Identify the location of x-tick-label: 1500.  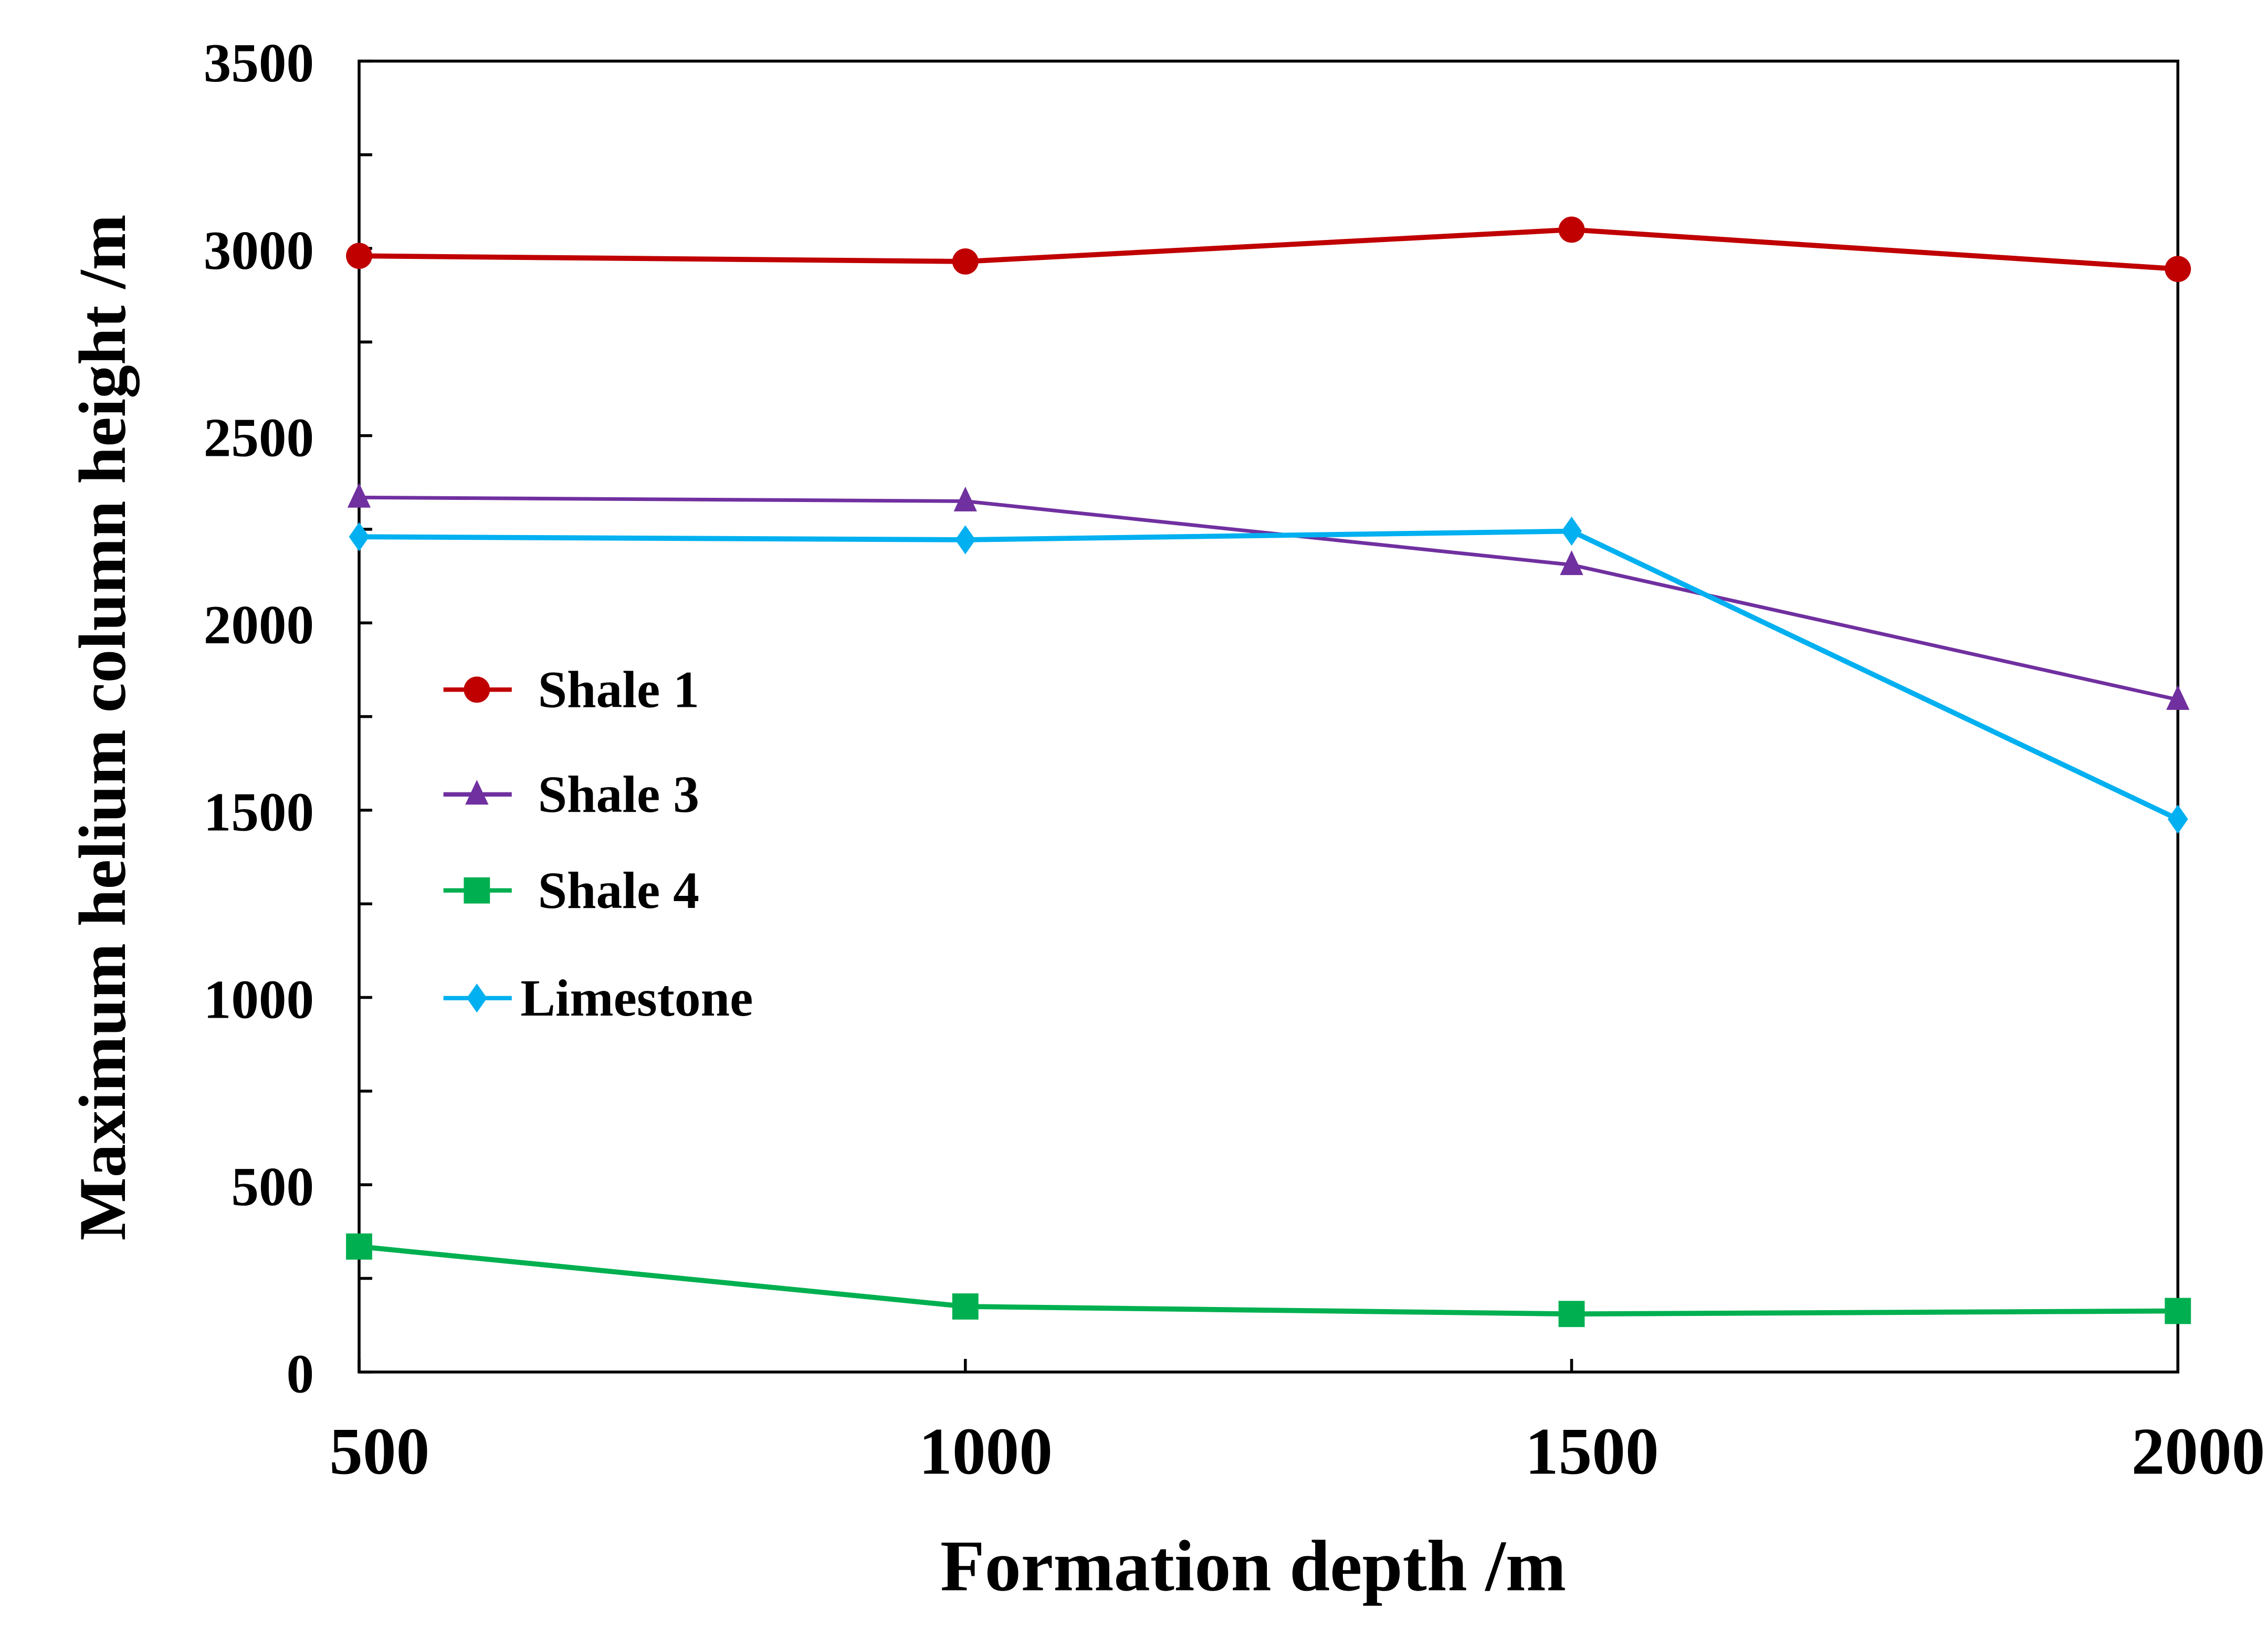
(1592, 1451).